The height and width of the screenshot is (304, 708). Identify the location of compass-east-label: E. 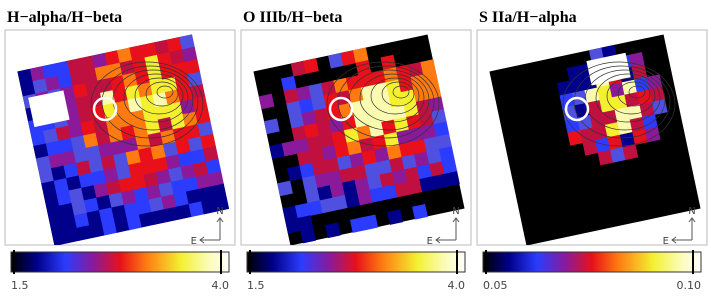
(194, 241).